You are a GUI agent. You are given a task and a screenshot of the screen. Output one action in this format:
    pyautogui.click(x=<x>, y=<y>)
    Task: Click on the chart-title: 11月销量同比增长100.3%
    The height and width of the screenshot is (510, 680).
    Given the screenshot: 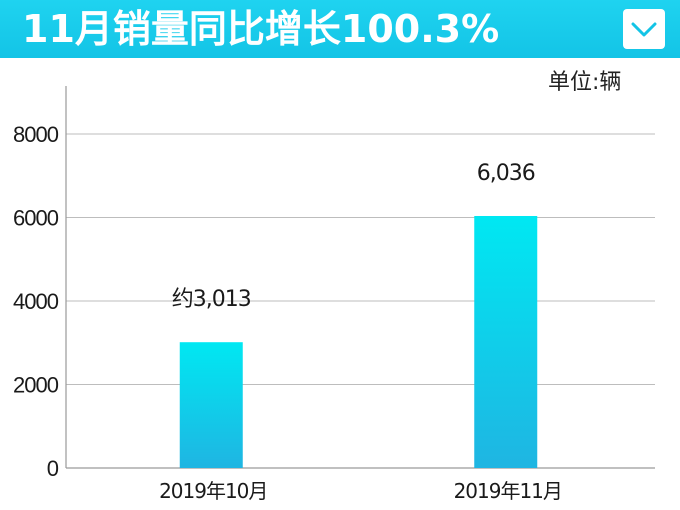 What is the action you would take?
    pyautogui.click(x=261, y=29)
    